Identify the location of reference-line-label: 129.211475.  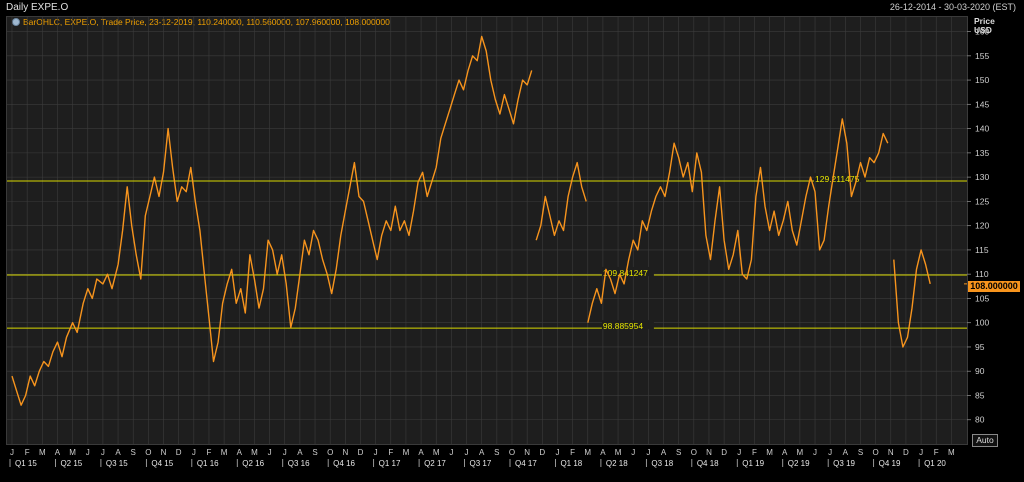
(837, 179).